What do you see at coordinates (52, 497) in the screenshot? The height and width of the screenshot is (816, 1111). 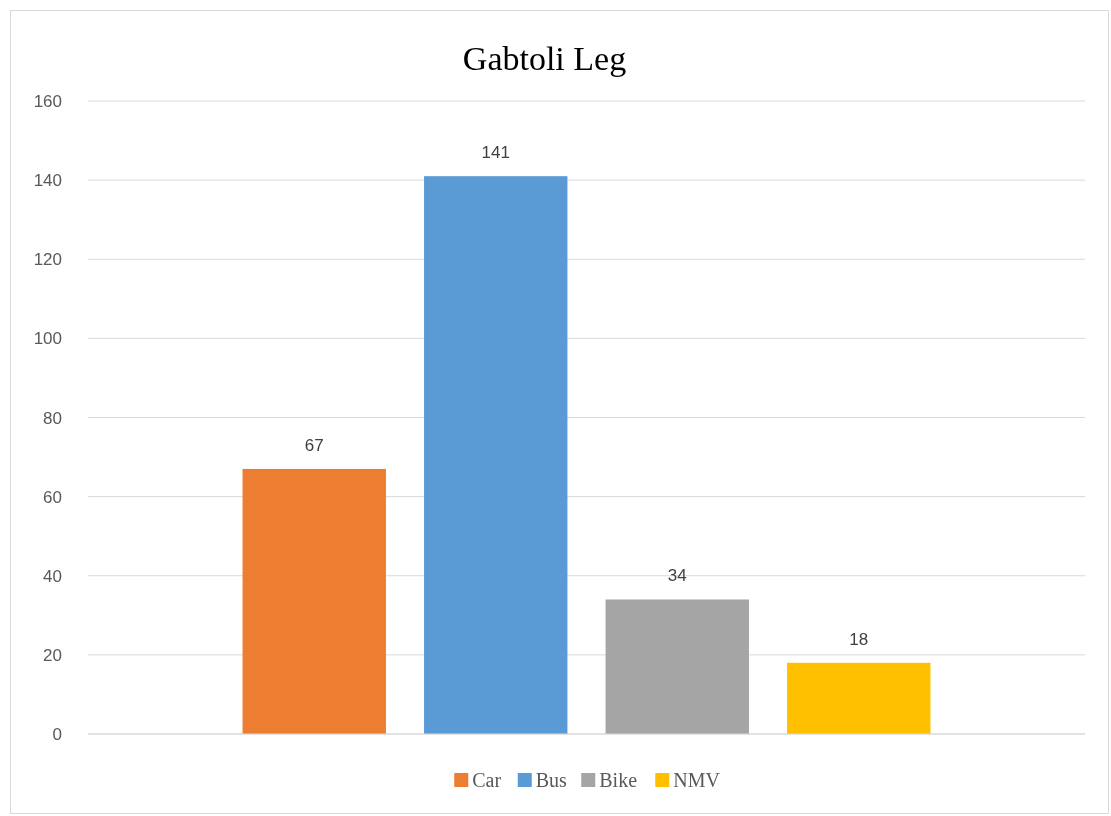 I see `y-tick-label: 60` at bounding box center [52, 497].